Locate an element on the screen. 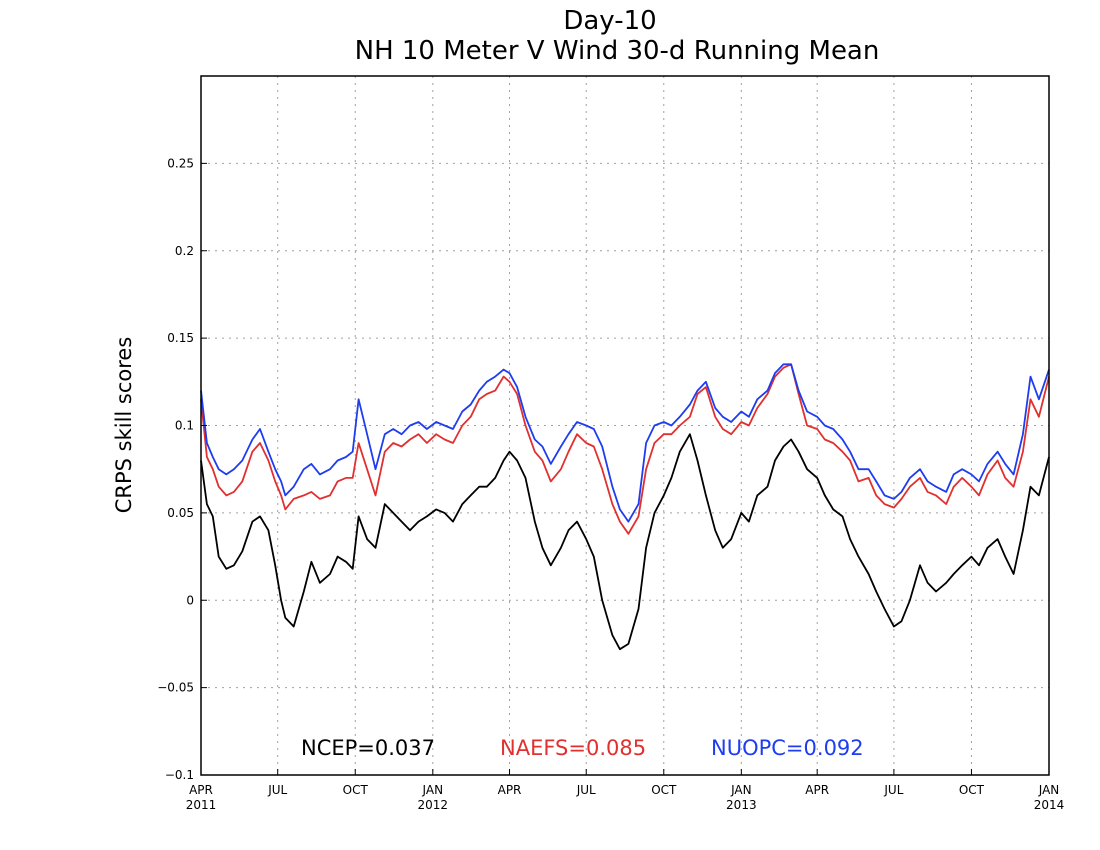  chart-title-line1: Day-10 is located at coordinates (609, 21).